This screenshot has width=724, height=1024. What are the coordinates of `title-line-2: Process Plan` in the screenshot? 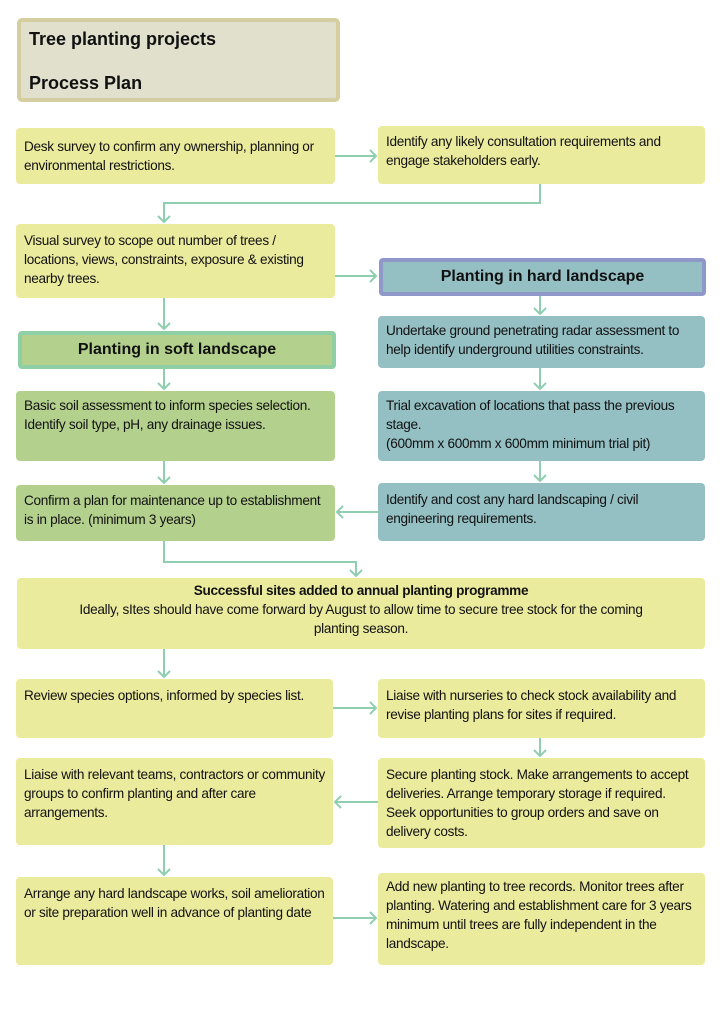 It's located at (86, 83).